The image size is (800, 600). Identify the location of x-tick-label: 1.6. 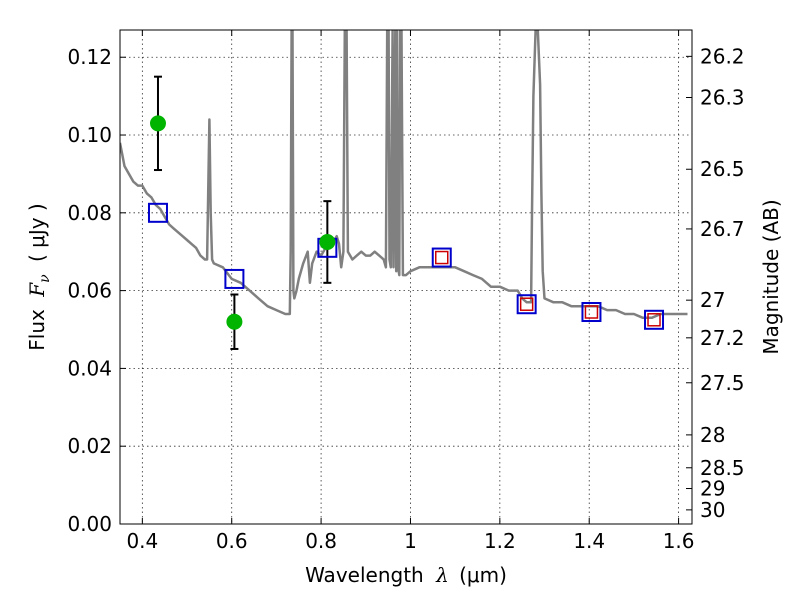
(679, 541).